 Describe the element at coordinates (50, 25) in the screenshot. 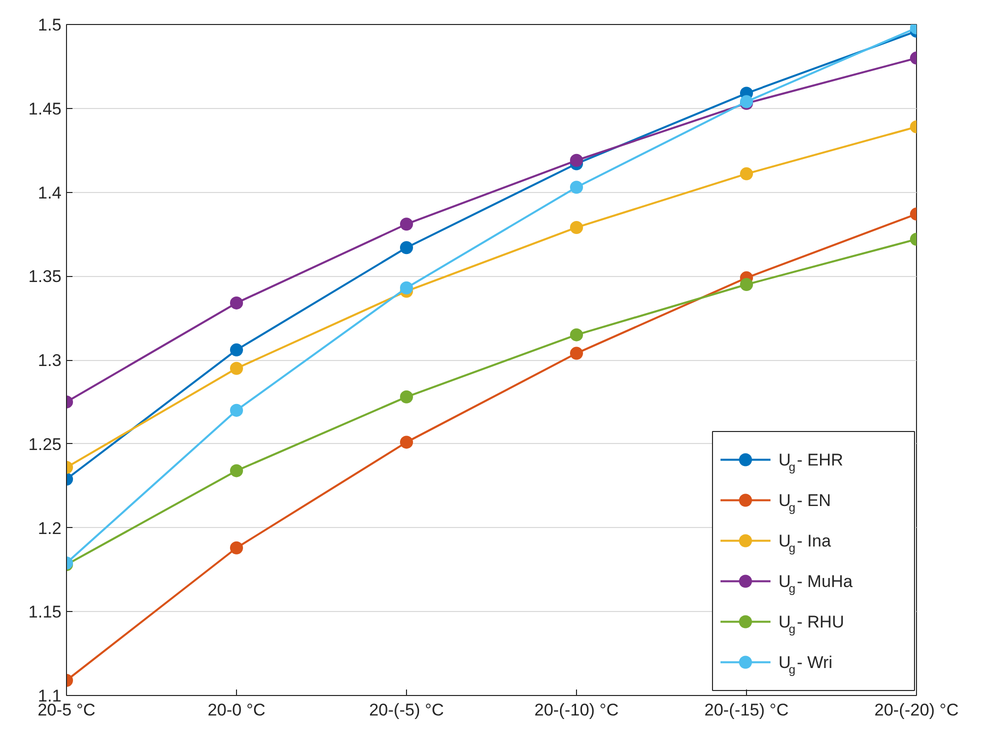

I see `y-tick-label: 1.5` at that location.